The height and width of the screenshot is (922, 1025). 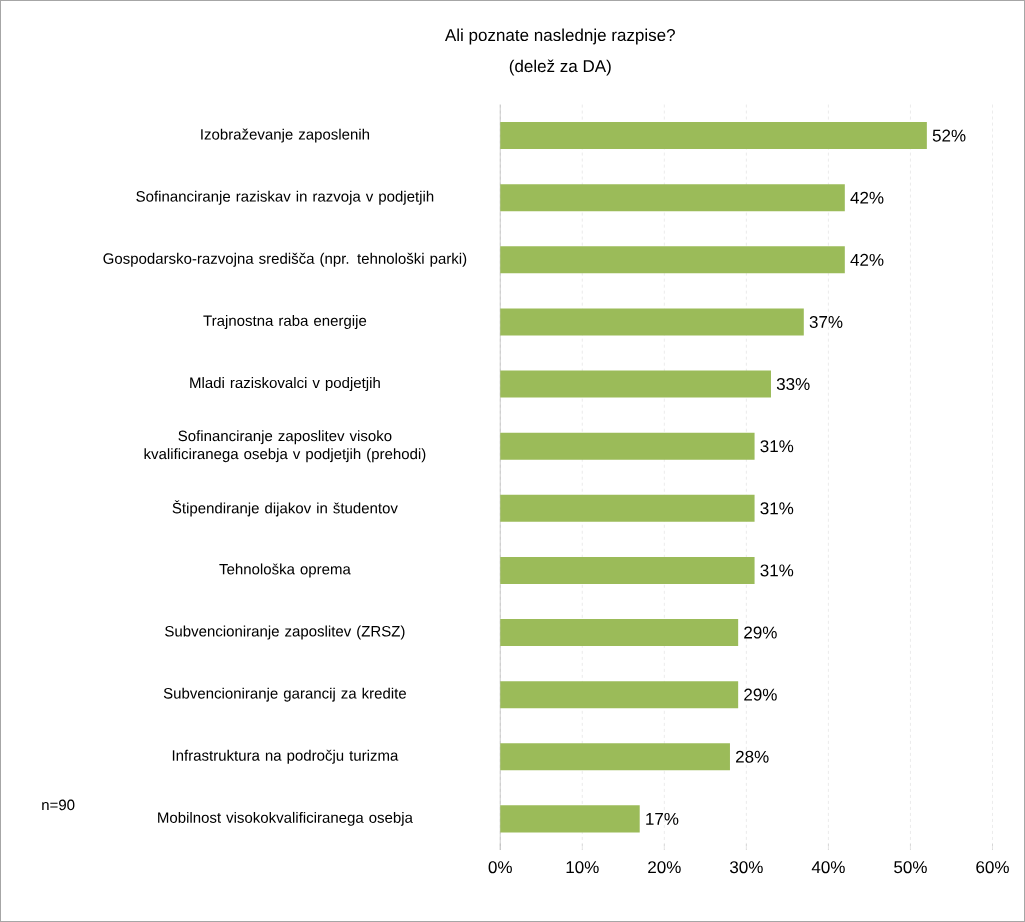 I want to click on x-tick-label: 60%, so click(x=992, y=867).